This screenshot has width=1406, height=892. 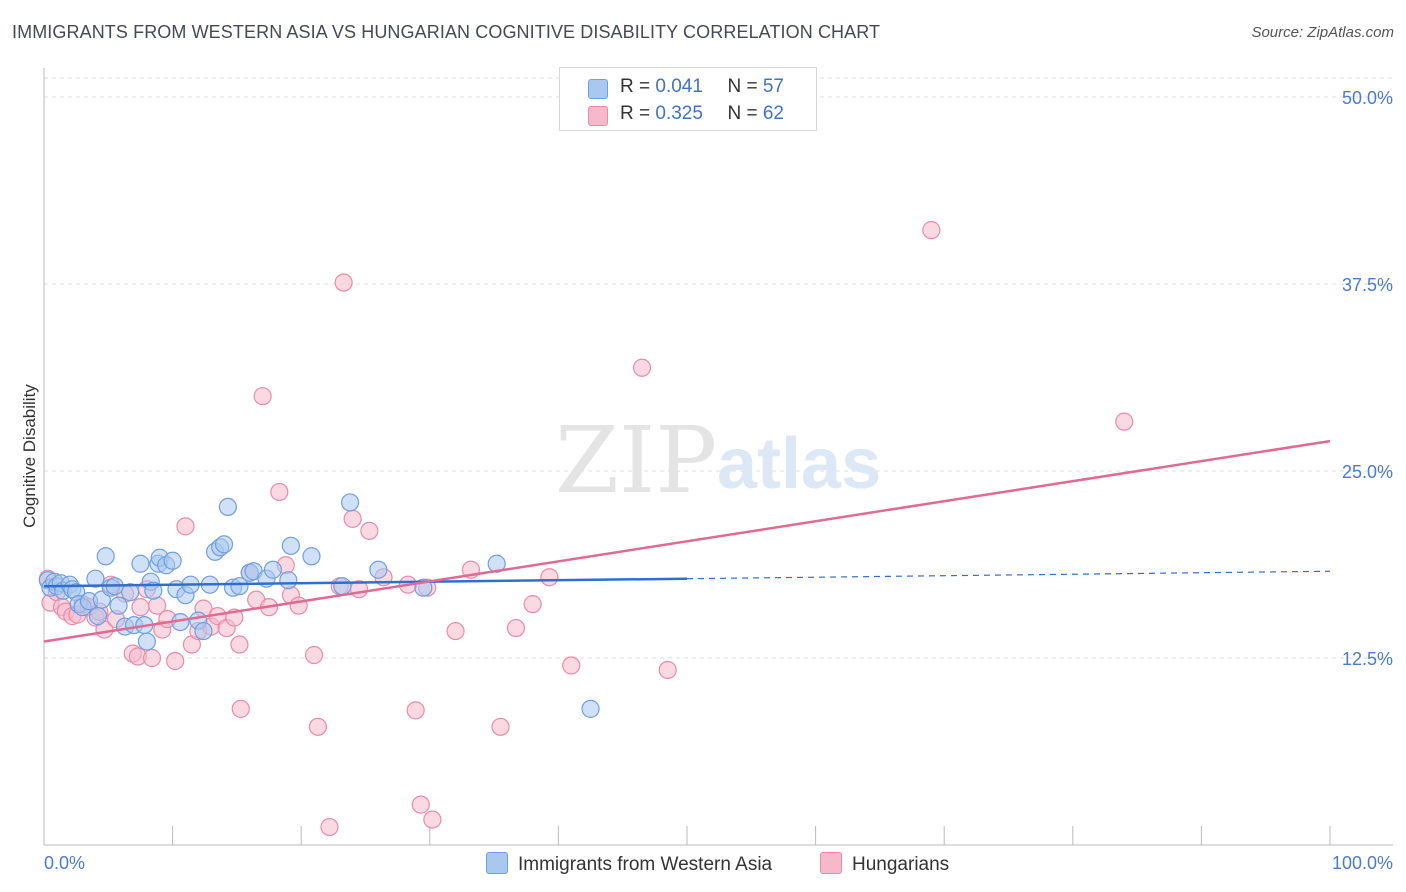 What do you see at coordinates (1008, 575) in the screenshot?
I see `immigrants-trend-extension` at bounding box center [1008, 575].